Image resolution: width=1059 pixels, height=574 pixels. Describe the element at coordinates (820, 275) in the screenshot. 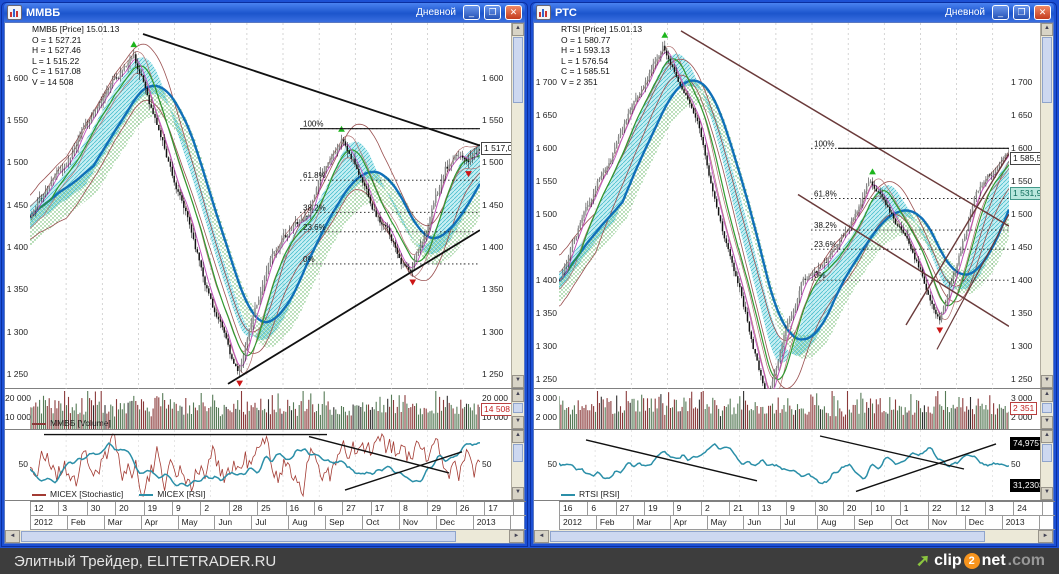

I see `fib-level-label: 0%` at that location.